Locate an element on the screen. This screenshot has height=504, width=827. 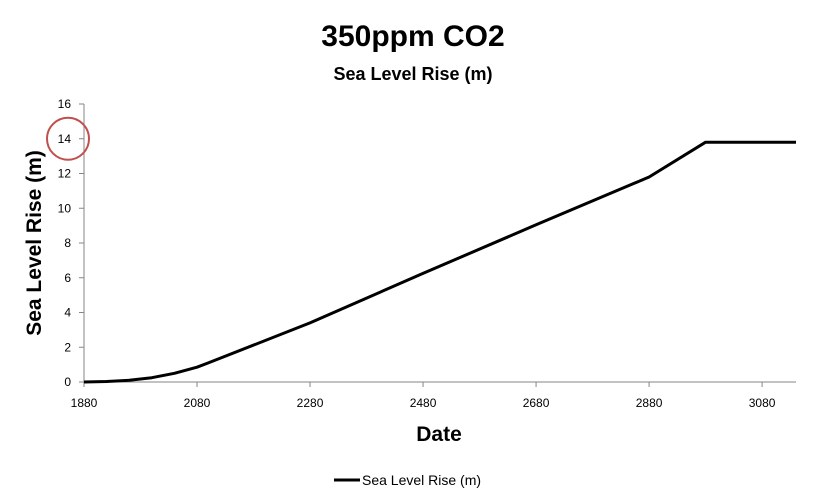
y-tick-label: 12 is located at coordinates (65, 174).